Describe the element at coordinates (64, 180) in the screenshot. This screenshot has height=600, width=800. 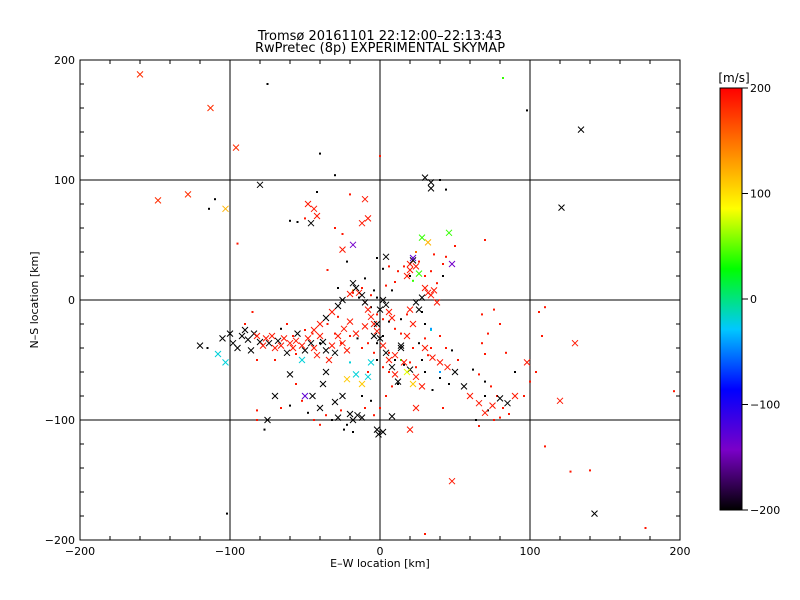
I see `y-tick-label: 100` at that location.